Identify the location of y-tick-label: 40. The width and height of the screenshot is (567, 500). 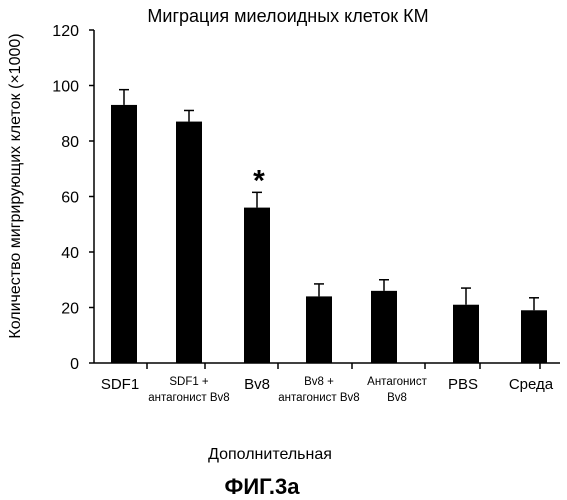
(70, 253).